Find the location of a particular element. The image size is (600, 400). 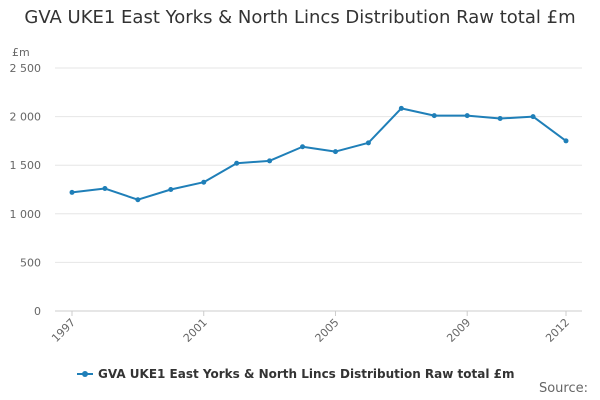

y-axis-ticks: 0 500 1 000 1 500 2 000 2 500 is located at coordinates (26, 190).